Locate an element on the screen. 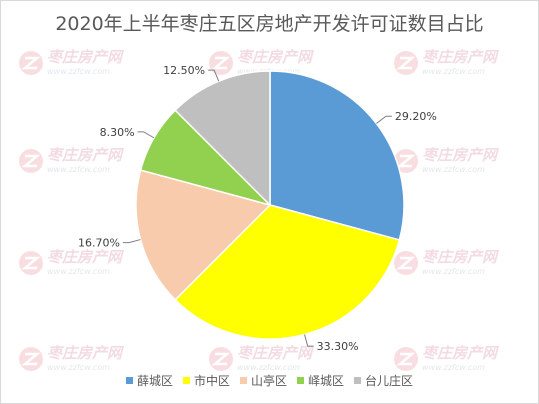 This screenshot has height=404, width=539. pie-slice-shanting is located at coordinates (203, 235).